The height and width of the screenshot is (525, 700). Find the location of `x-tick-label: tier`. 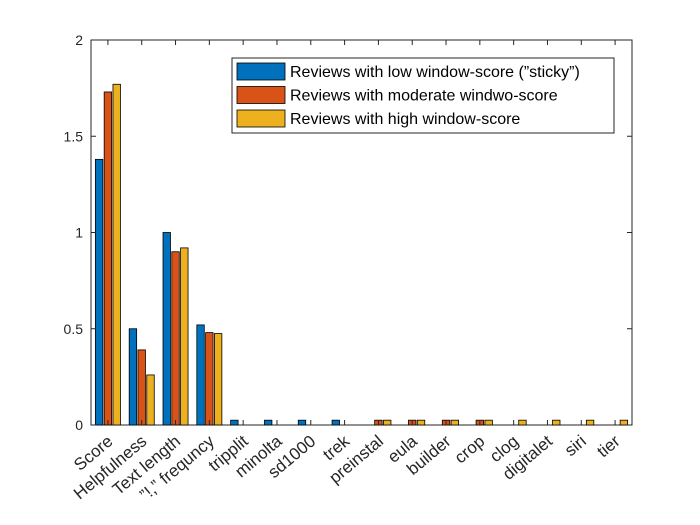

x-tick-label: tier is located at coordinates (608, 446).